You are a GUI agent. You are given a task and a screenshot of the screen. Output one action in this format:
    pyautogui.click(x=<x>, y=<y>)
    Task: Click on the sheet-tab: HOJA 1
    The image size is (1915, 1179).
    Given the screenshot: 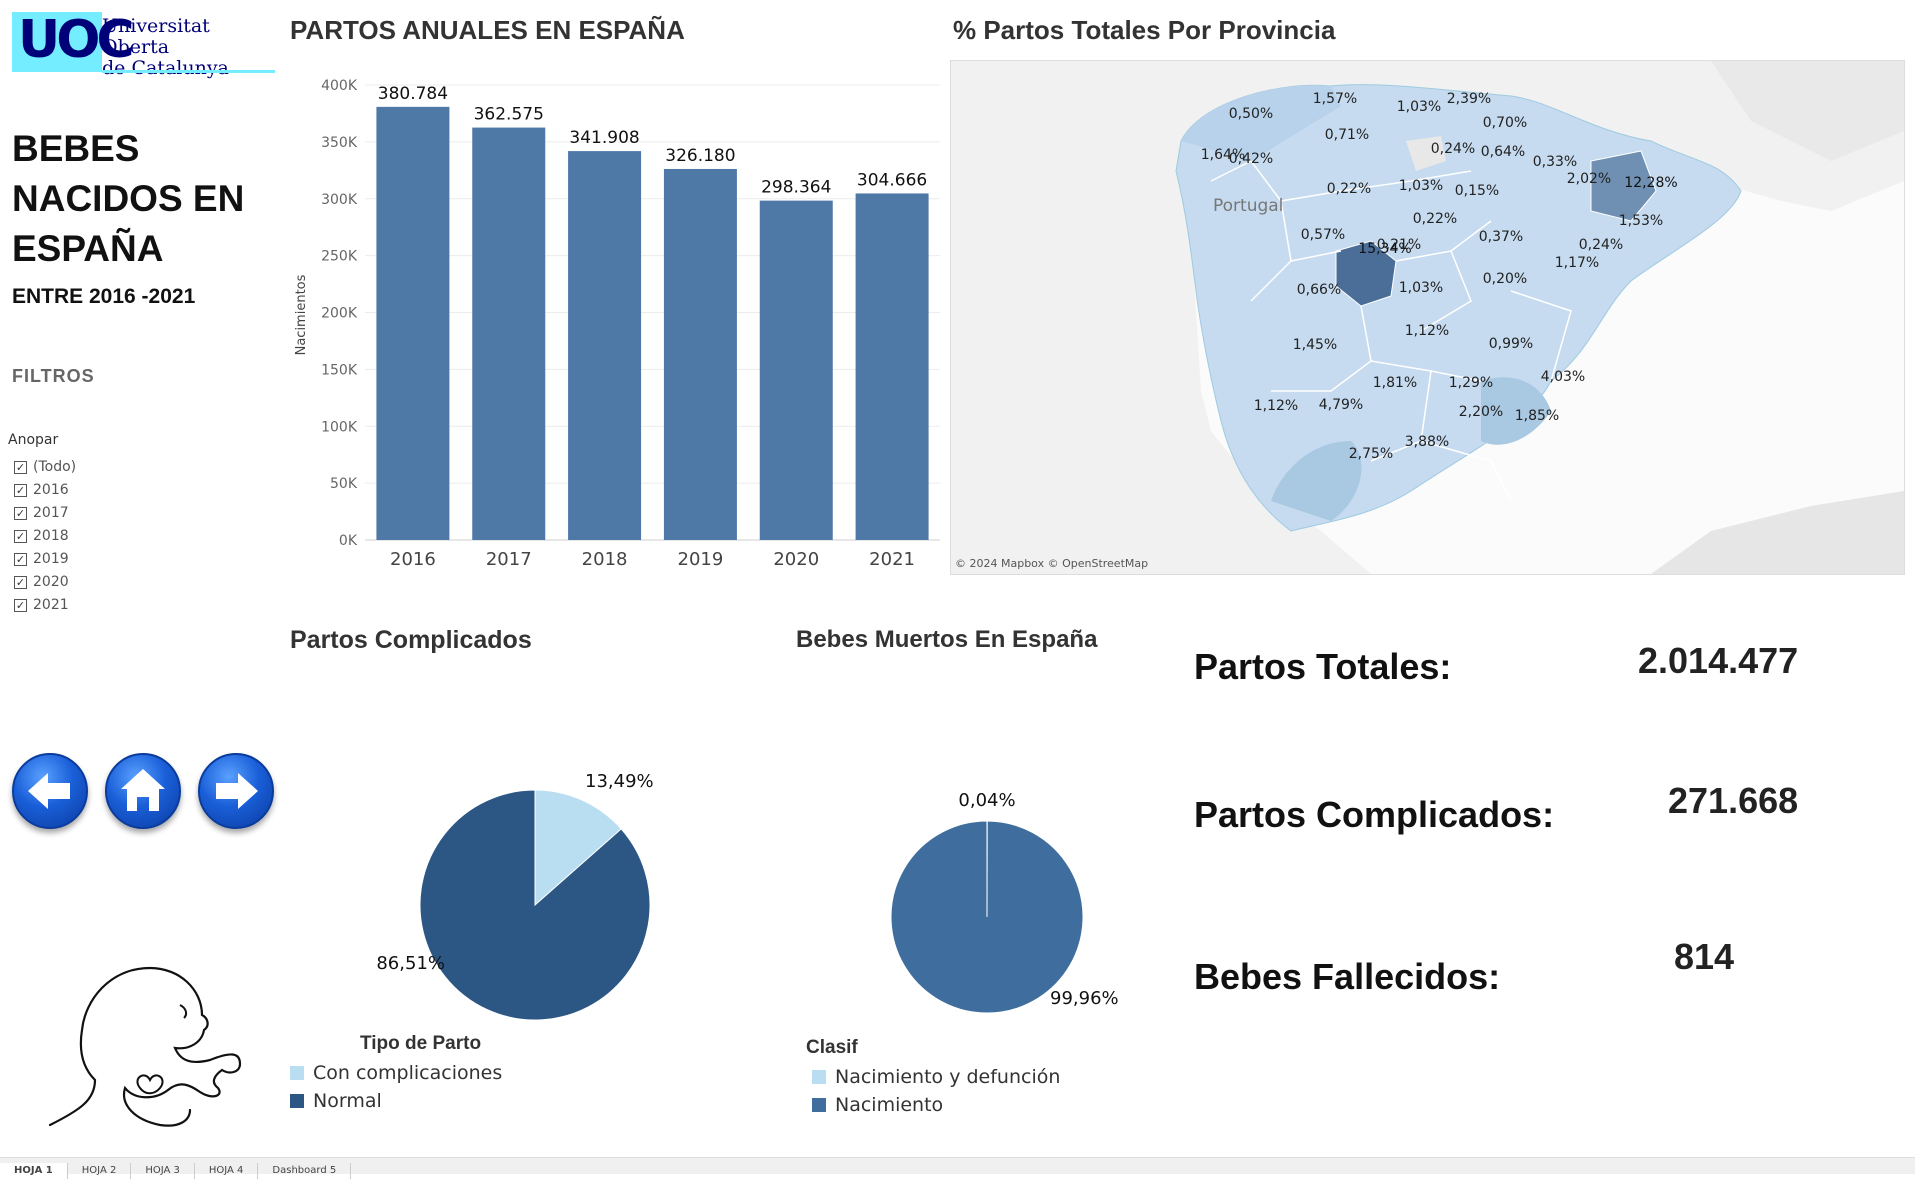 What is the action you would take?
    pyautogui.click(x=34, y=1171)
    